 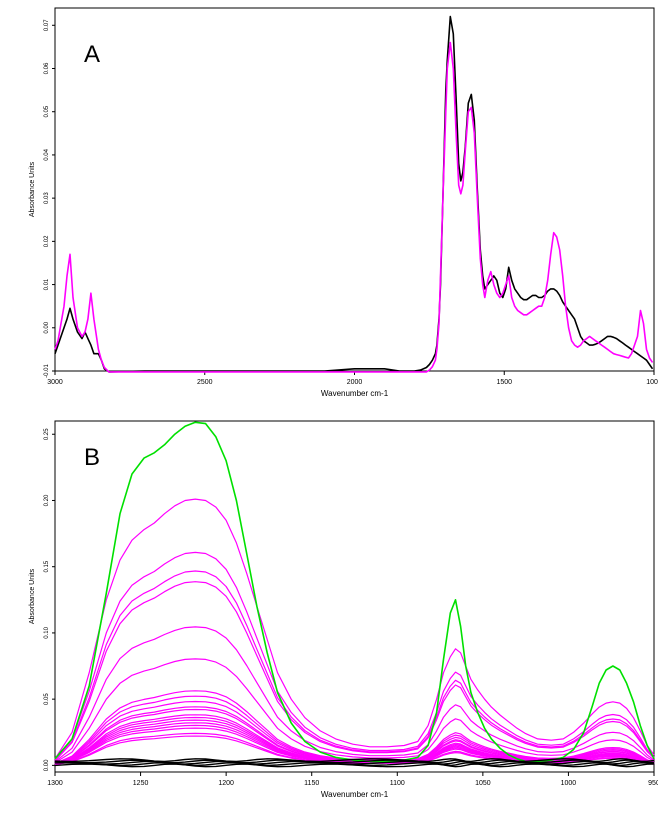 I want to click on x-tick-label: 1150, so click(x=311, y=783).